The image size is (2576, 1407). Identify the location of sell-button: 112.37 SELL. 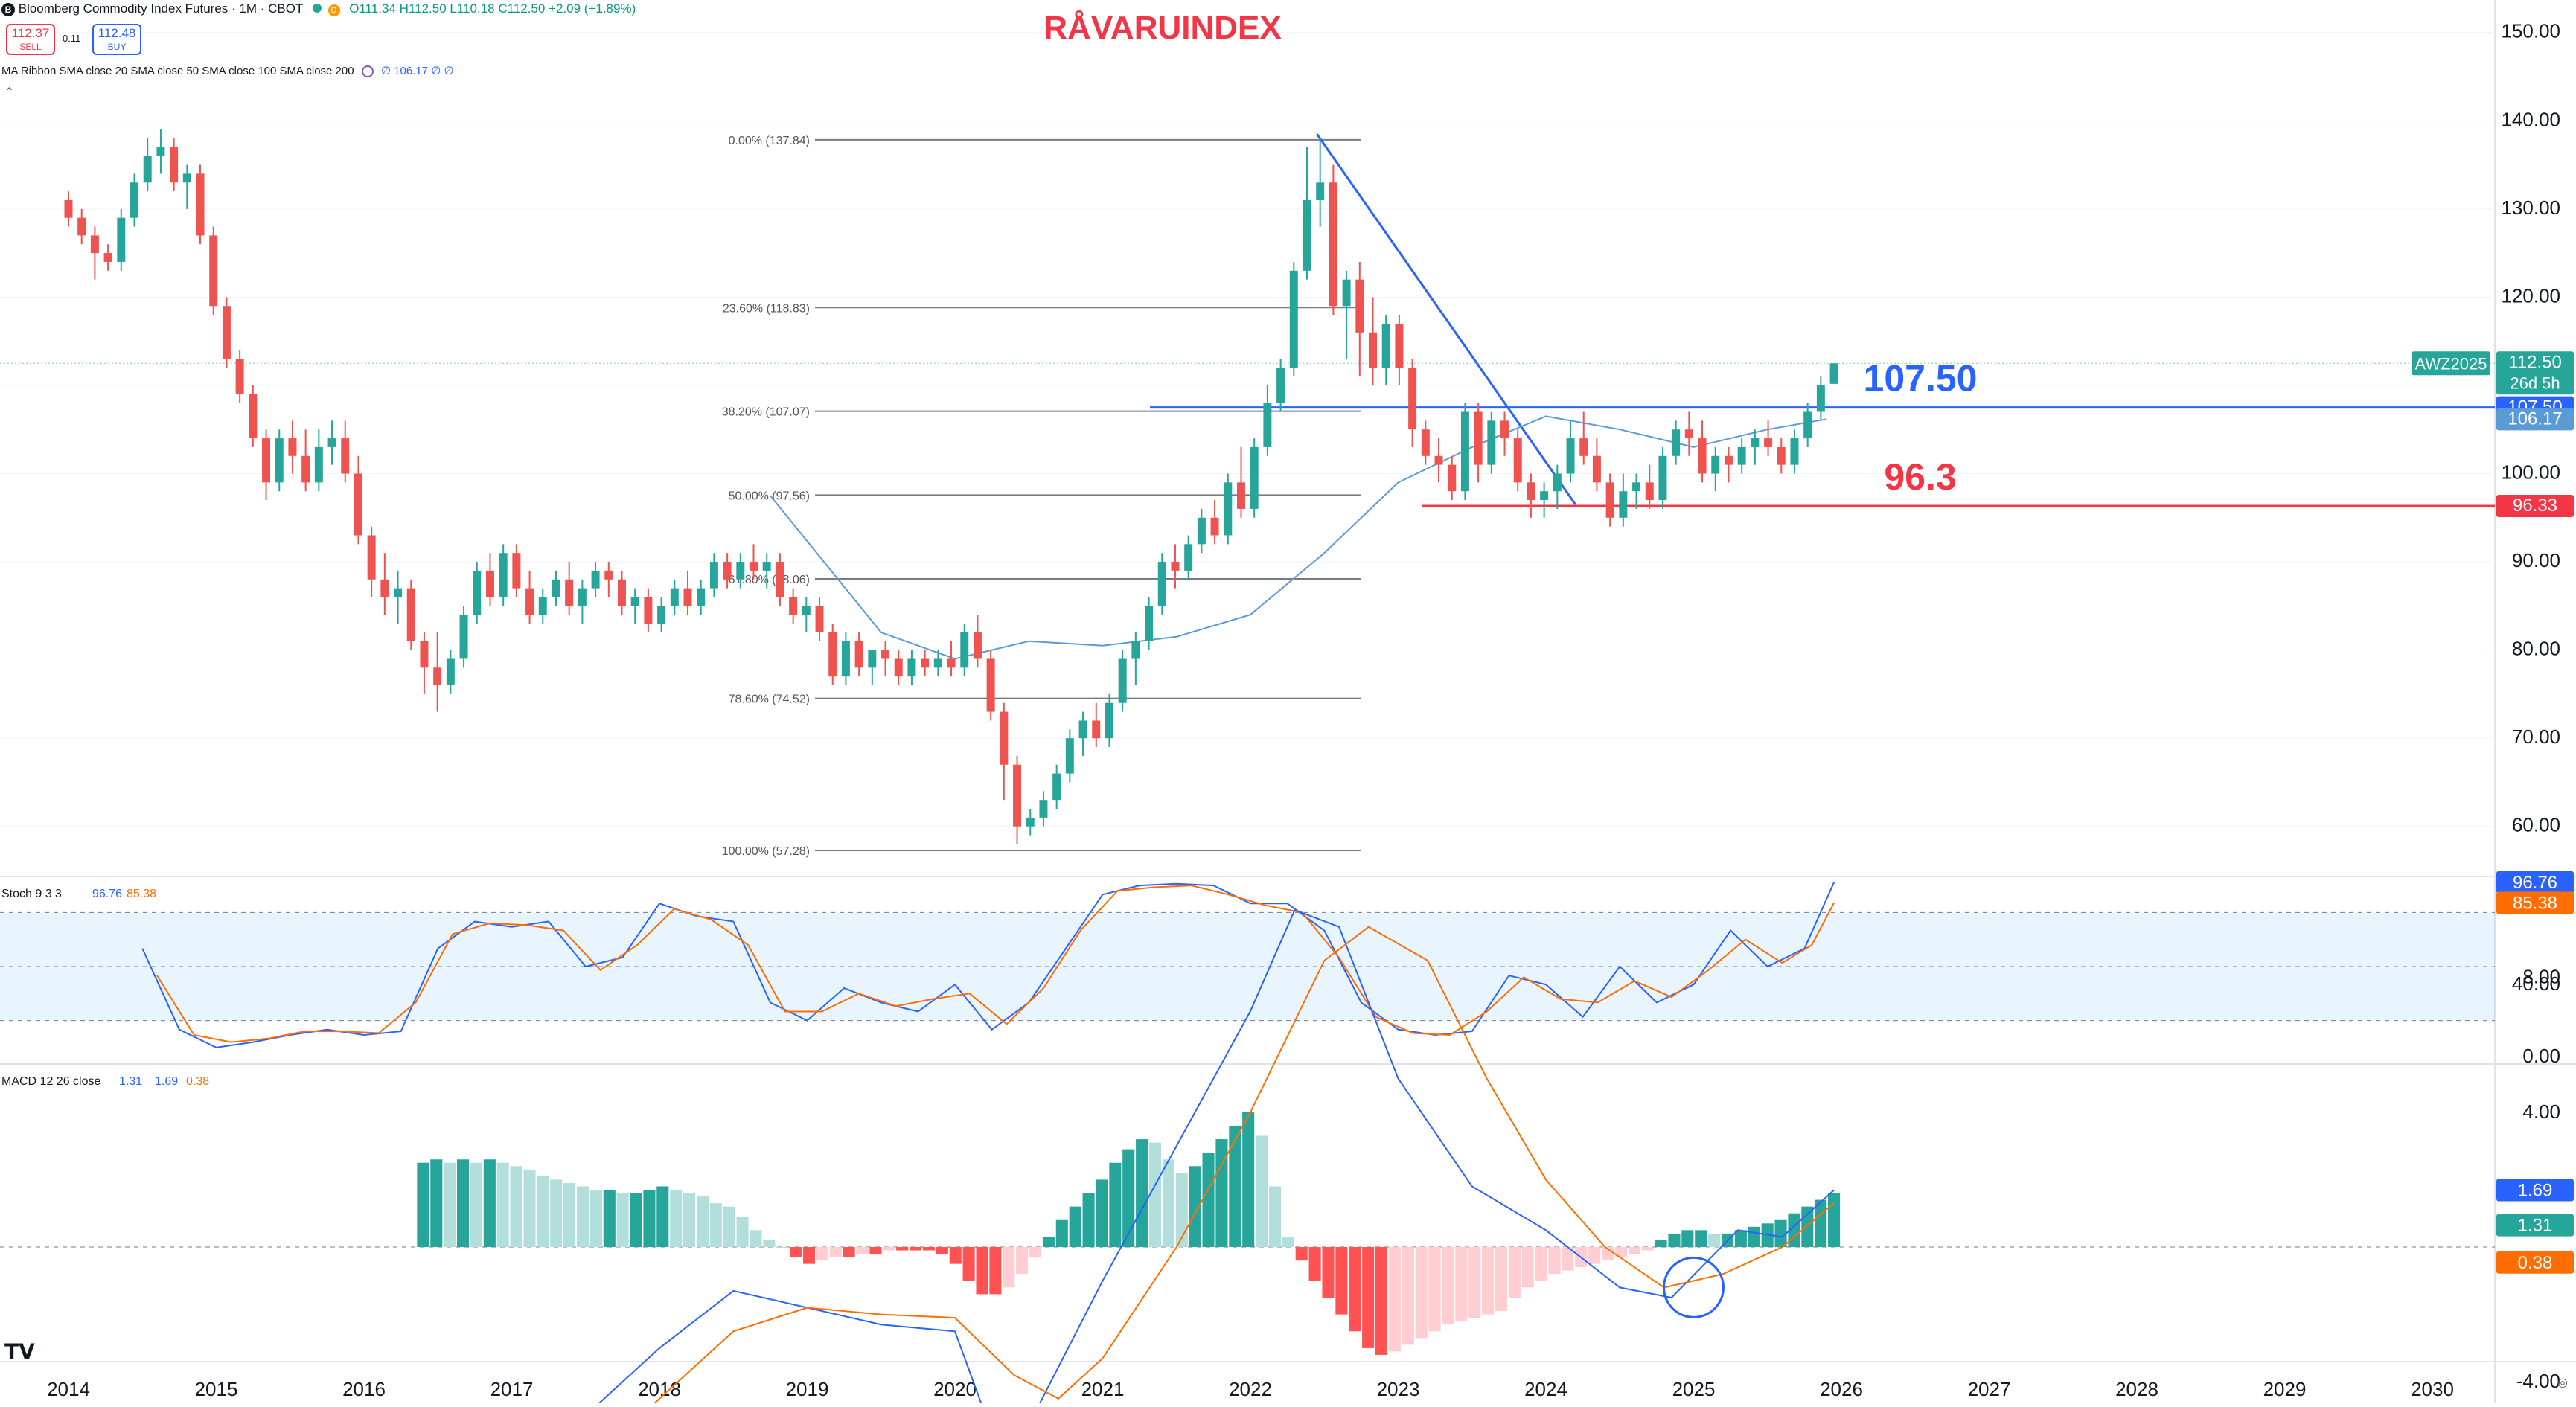
(31, 40).